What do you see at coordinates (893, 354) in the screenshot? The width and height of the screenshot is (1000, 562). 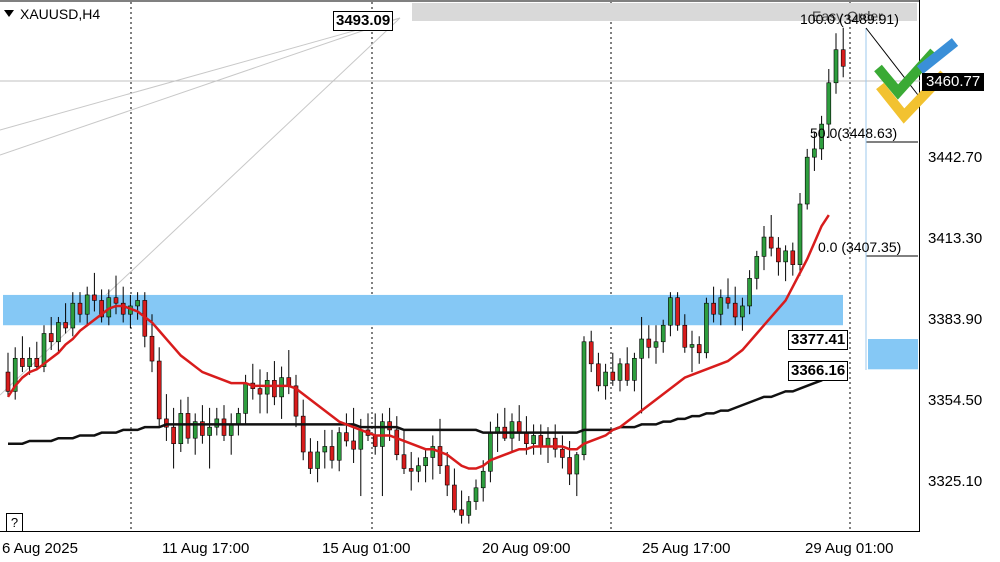 I see `target-zone` at bounding box center [893, 354].